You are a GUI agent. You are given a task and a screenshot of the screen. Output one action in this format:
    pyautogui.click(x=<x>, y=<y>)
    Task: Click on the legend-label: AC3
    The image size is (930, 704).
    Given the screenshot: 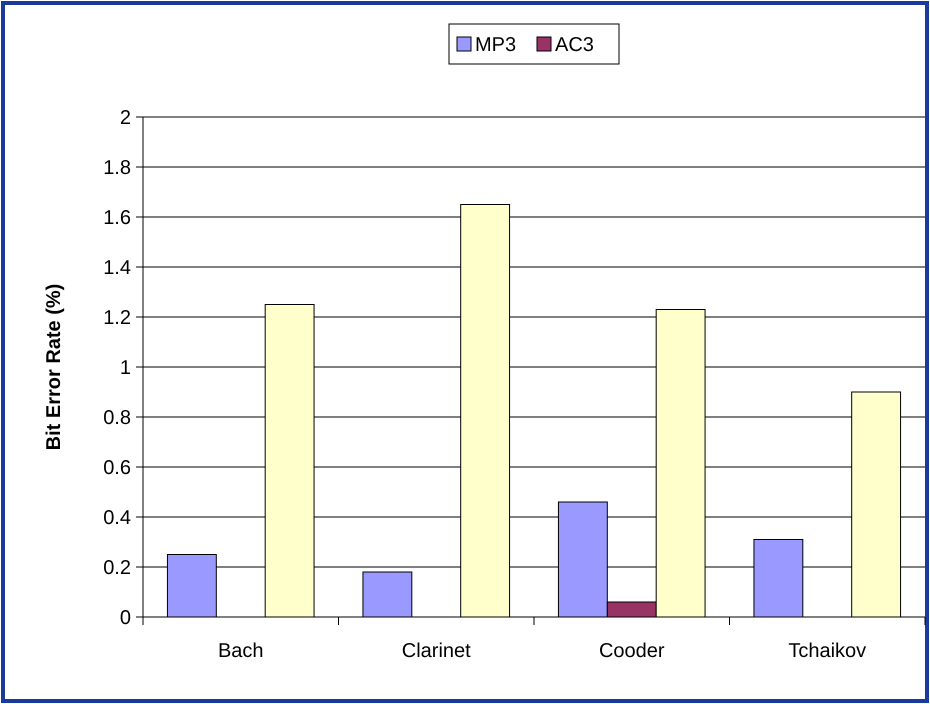 What is the action you would take?
    pyautogui.click(x=574, y=45)
    